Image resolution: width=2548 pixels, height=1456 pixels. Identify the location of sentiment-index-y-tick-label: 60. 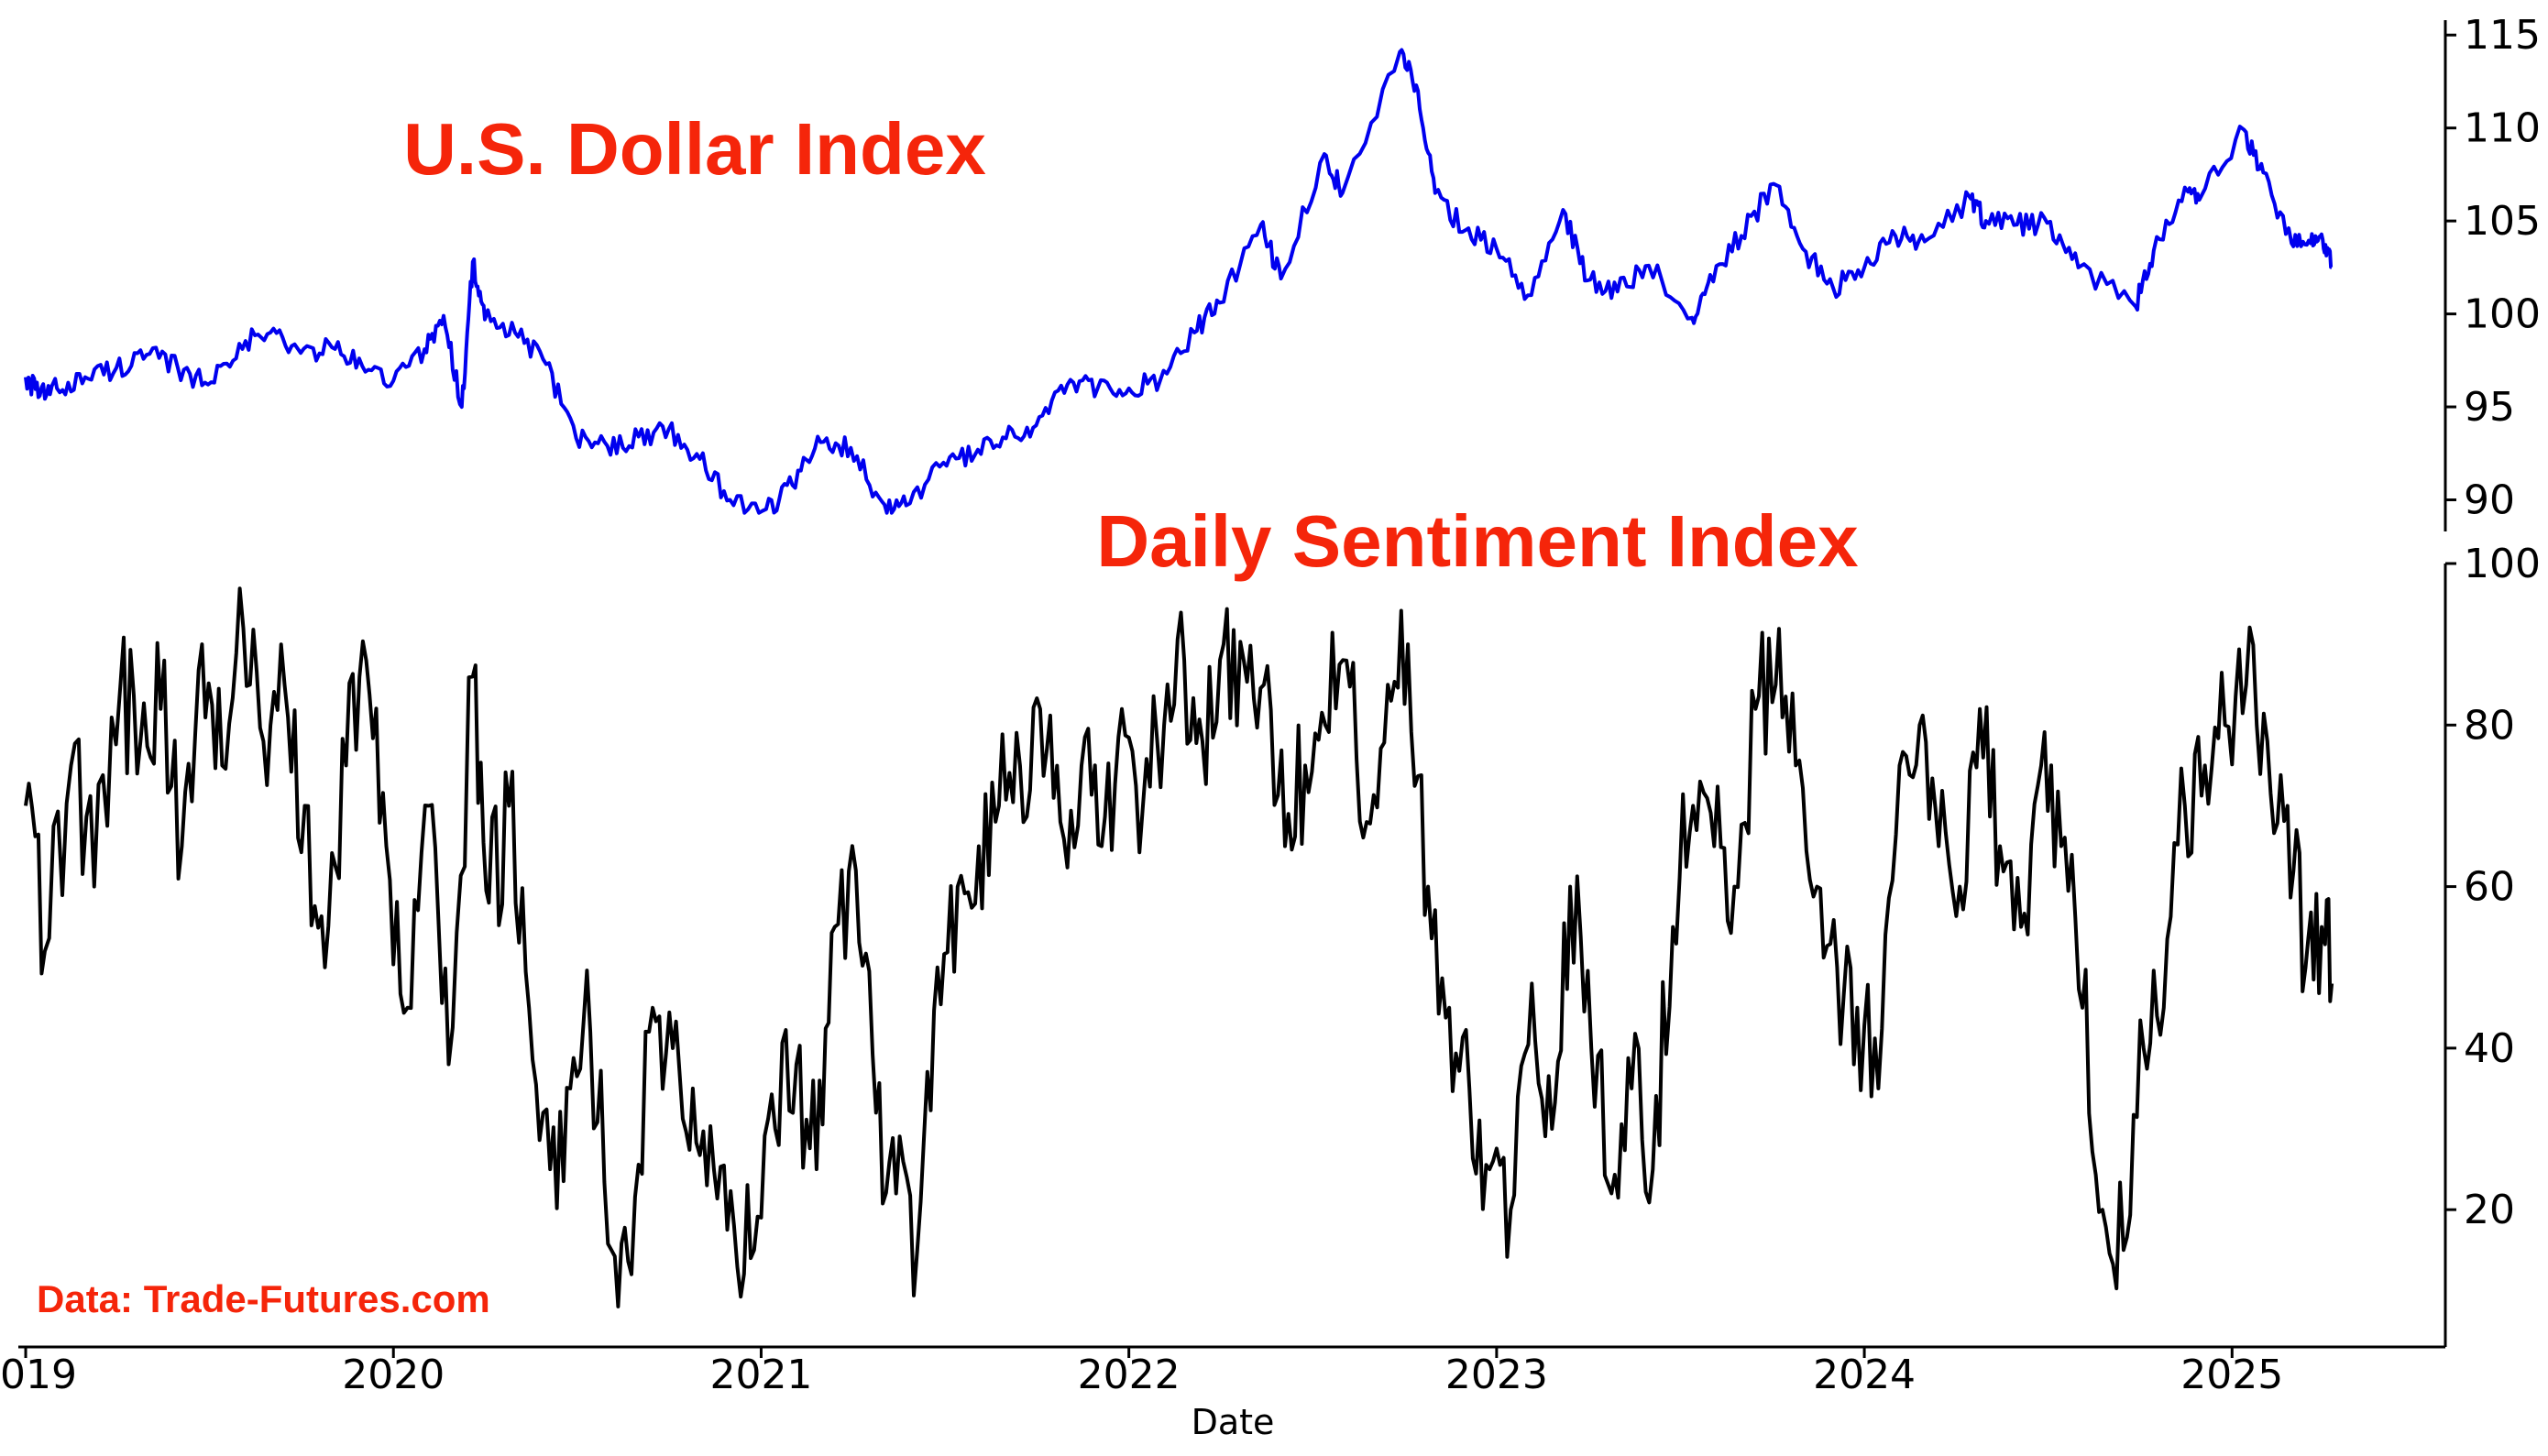
(2489, 887).